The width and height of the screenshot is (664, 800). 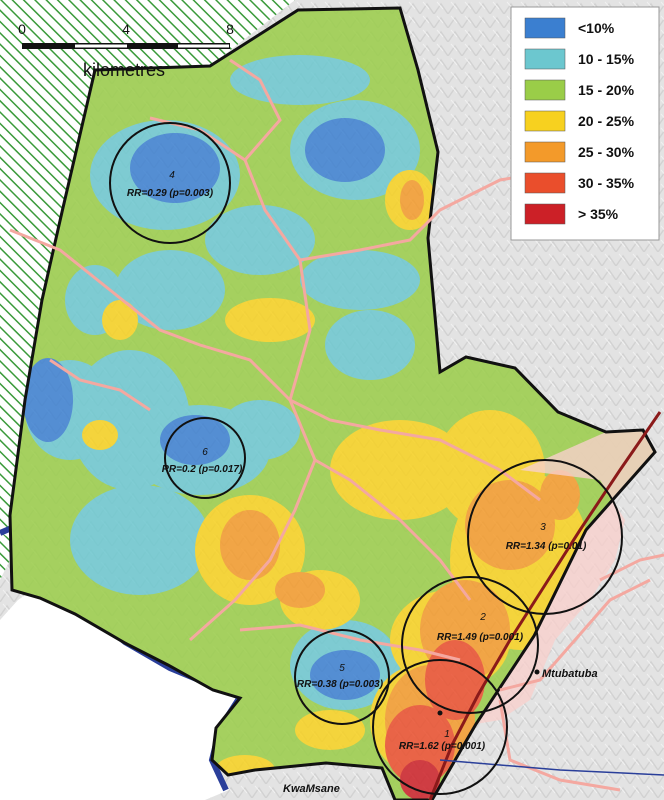 I want to click on scale-bar: 0 4 8 kilometres, so click(x=126, y=50).